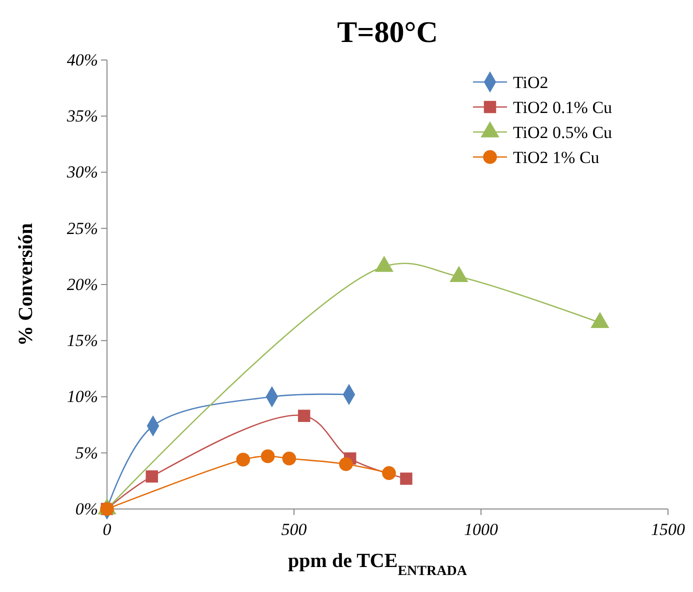 Image resolution: width=693 pixels, height=592 pixels. I want to click on legend-label: TiO2 0.5% Cu, so click(563, 132).